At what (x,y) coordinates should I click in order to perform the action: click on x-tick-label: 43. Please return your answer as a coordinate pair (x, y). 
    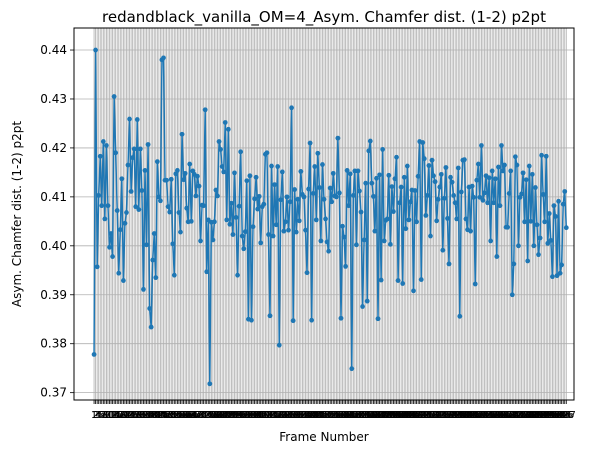
    Looking at the image, I should click on (159, 415).